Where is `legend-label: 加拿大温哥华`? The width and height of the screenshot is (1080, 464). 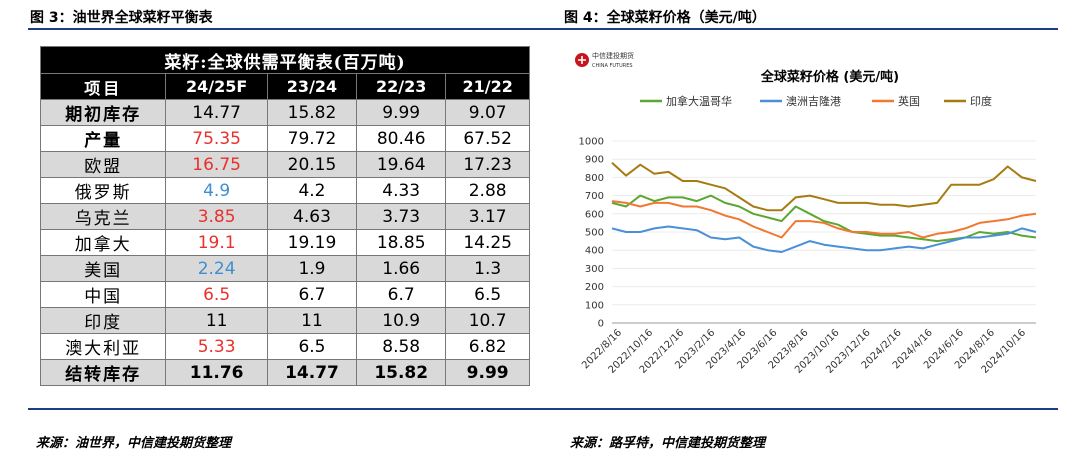
legend-label: 加拿大温哥华 is located at coordinates (699, 101).